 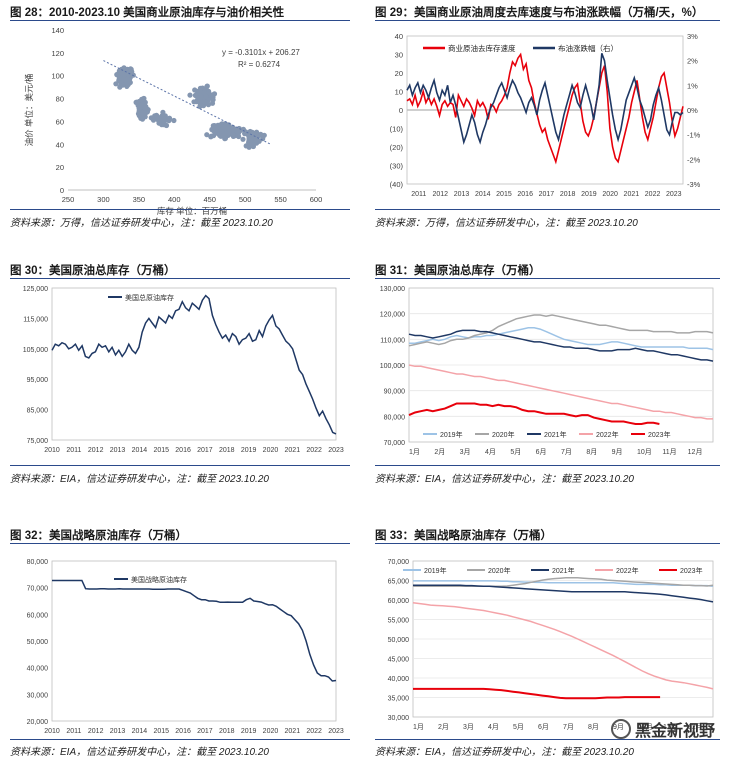 What do you see at coordinates (395, 417) in the screenshot?
I see `y-tick-label: 80,000` at bounding box center [395, 417].